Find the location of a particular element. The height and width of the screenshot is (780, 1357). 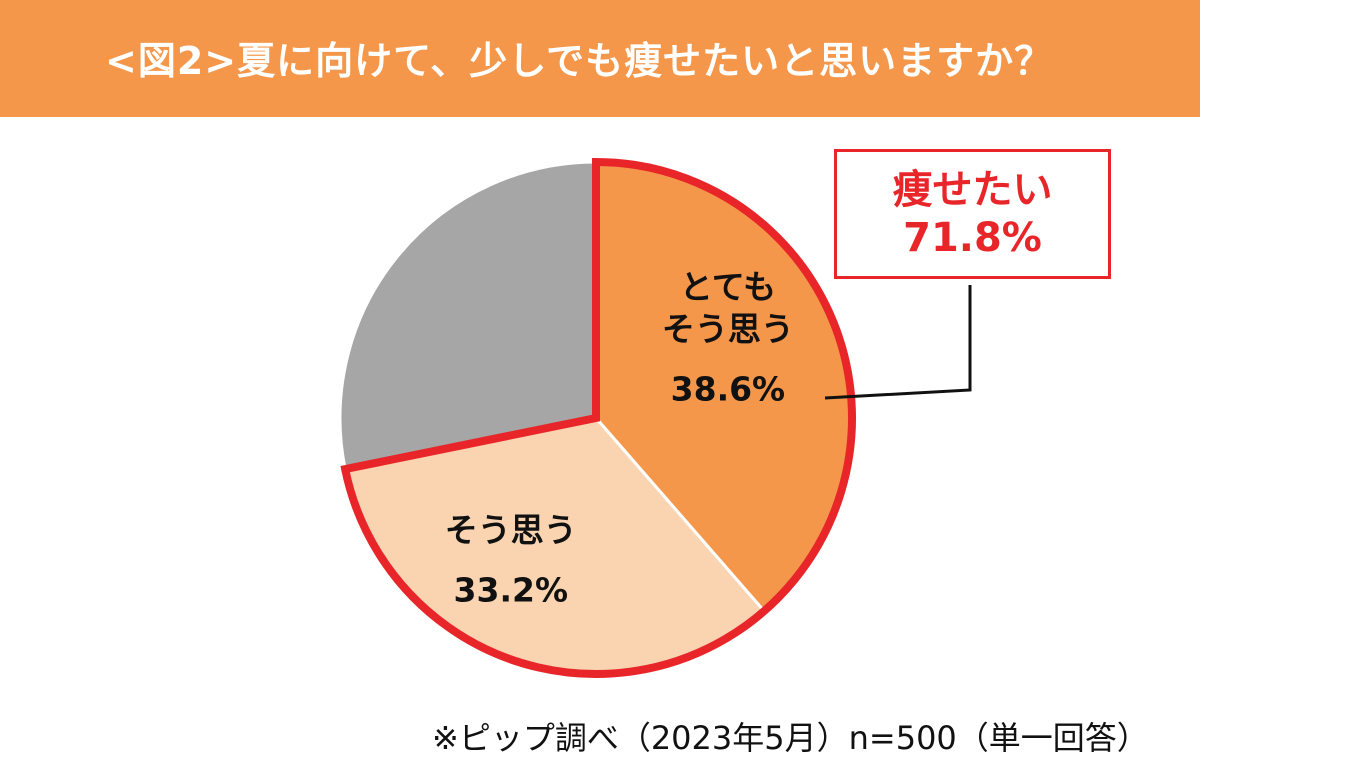

source-footnote: ※ピップ調べ（2023年5月）n=500（単一回答） is located at coordinates (790, 738).